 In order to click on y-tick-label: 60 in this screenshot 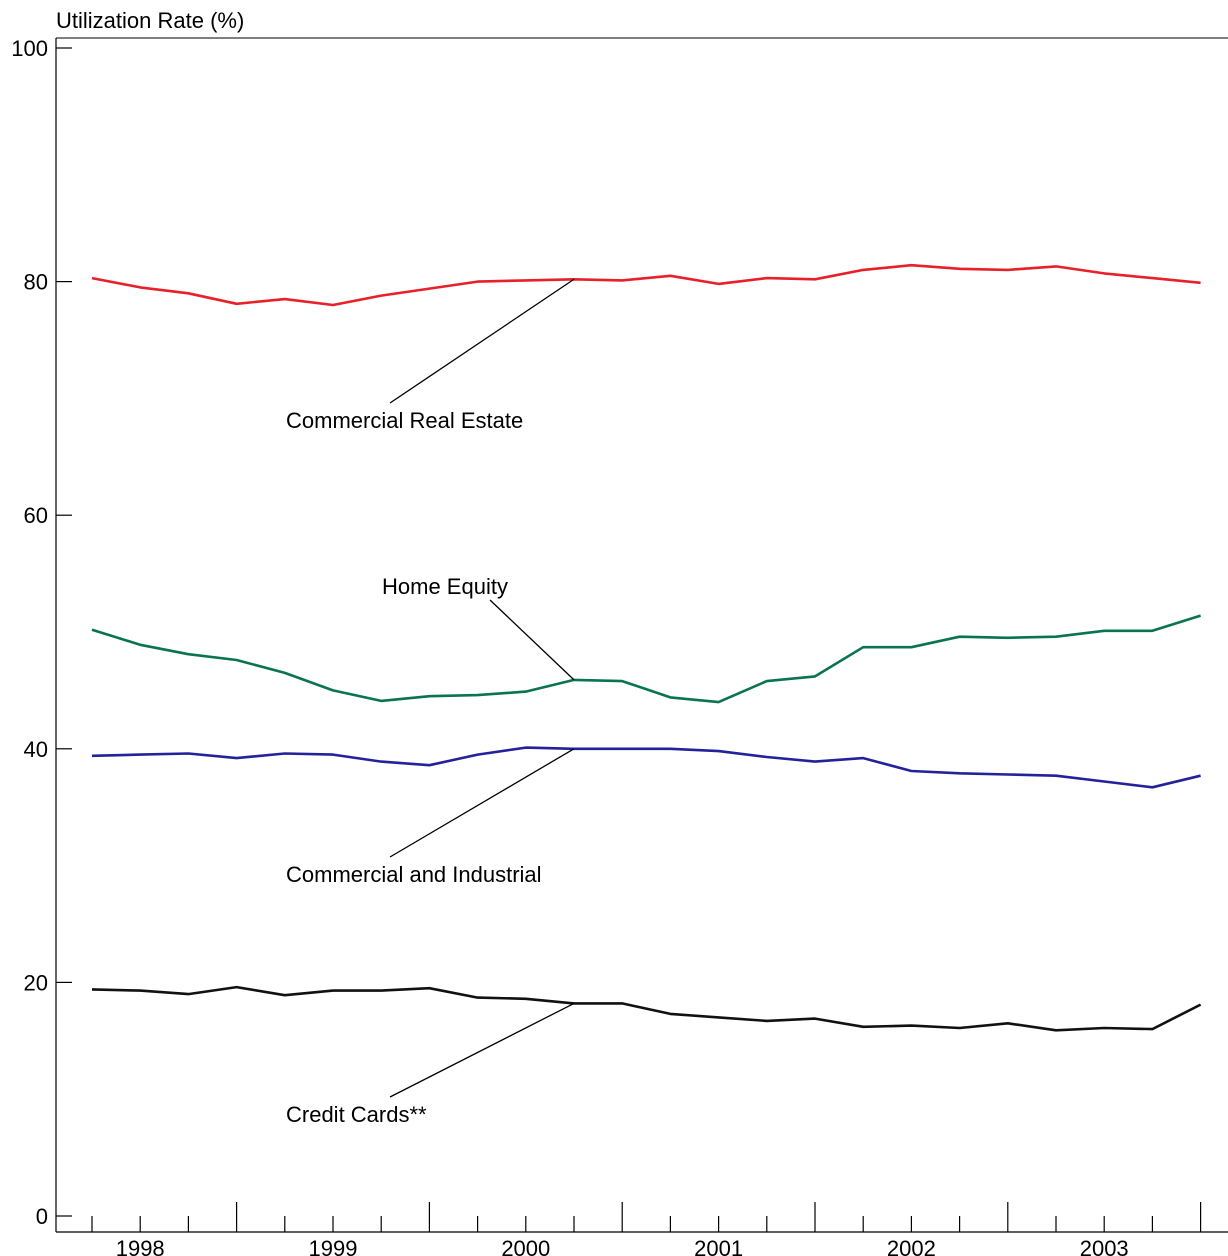, I will do `click(36, 515)`.